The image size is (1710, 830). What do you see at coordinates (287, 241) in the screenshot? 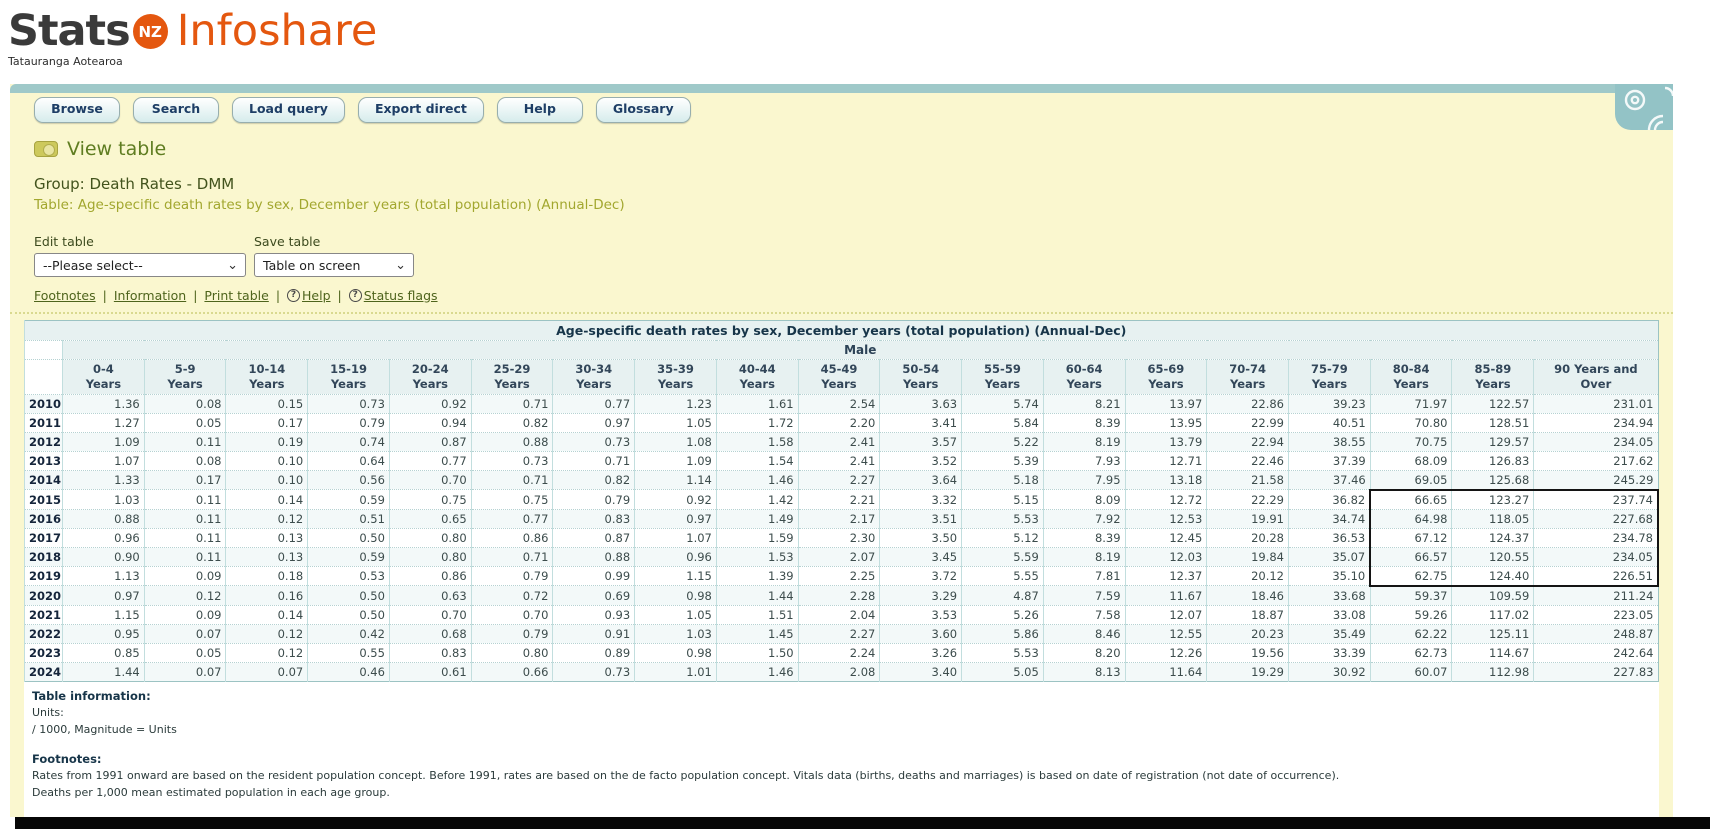
I see `save-table-label: Save table` at bounding box center [287, 241].